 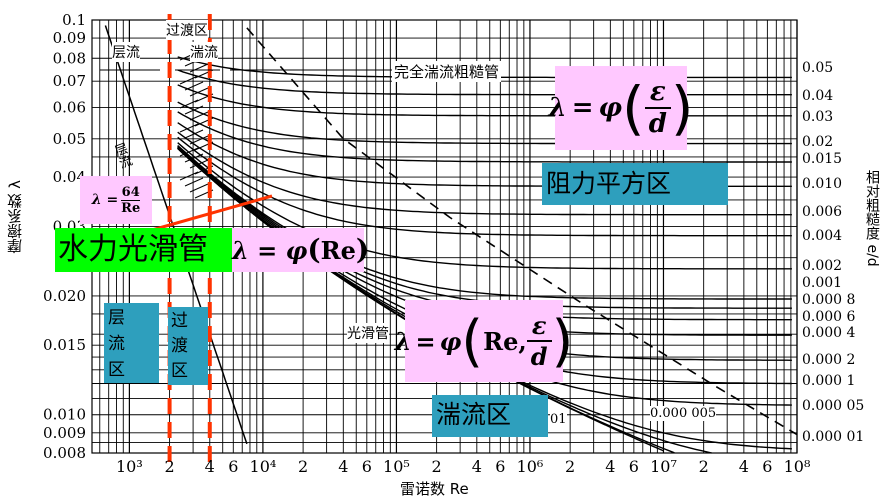 I want to click on right-tick-label: 0.05, so click(x=817, y=68).